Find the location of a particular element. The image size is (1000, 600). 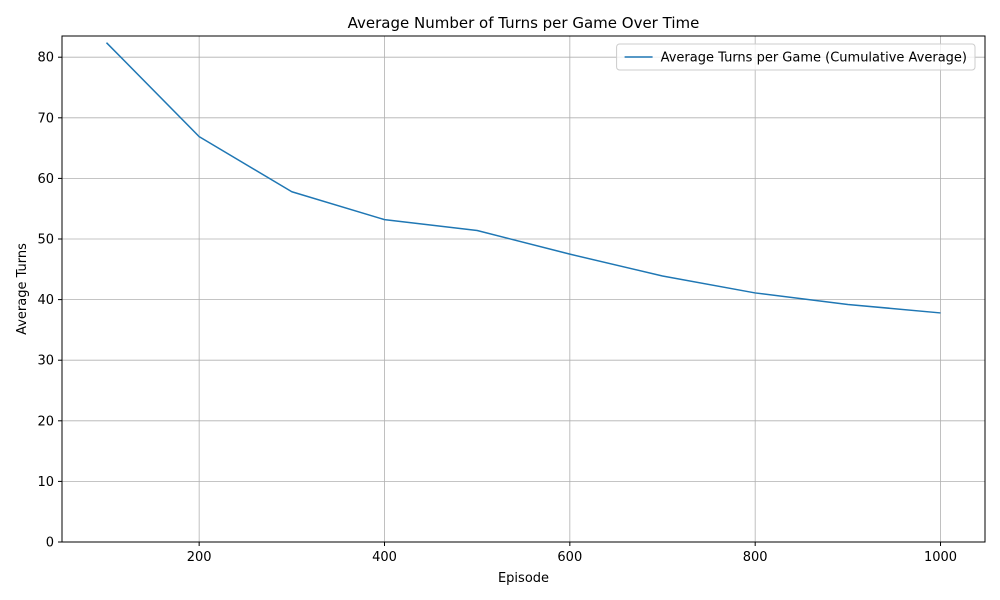

y-axis-label: Average Turns is located at coordinates (22, 289).